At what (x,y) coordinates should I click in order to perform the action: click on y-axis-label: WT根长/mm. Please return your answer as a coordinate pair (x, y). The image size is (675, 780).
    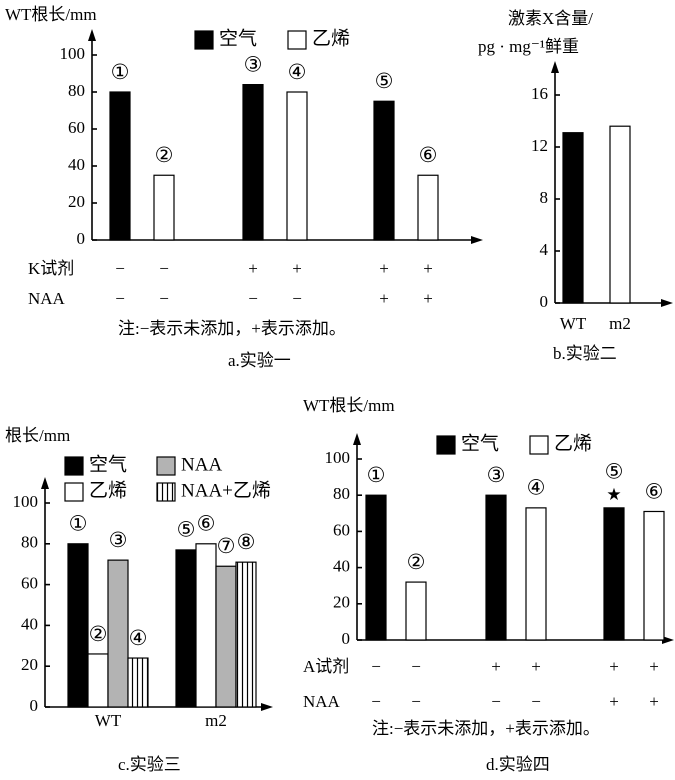
    Looking at the image, I should click on (51, 14).